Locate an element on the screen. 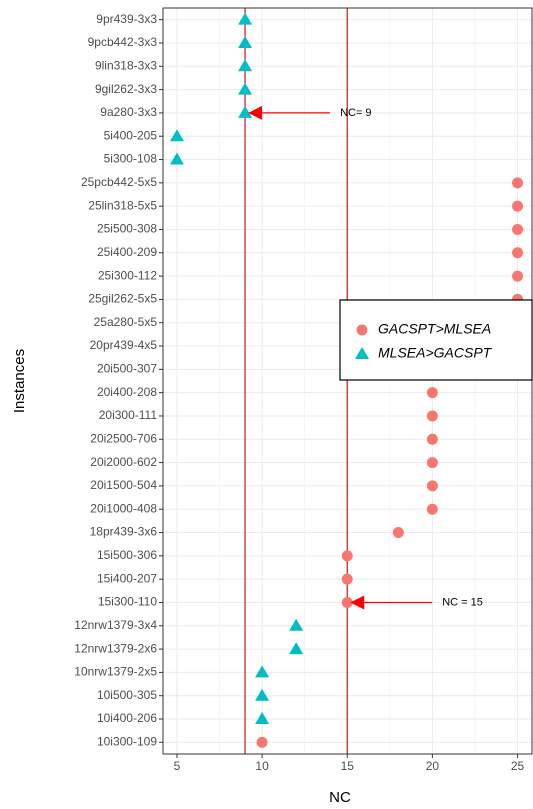 The height and width of the screenshot is (809, 533). y-tick-label: 20i2000-602 is located at coordinates (123, 462).